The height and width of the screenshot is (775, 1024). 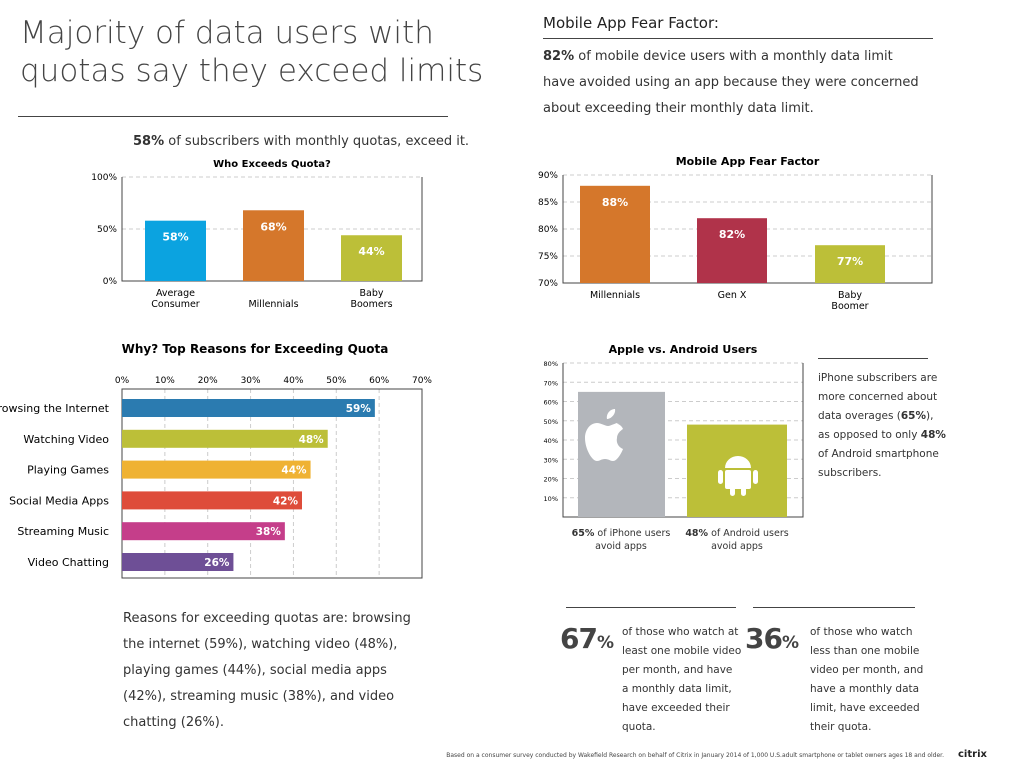 What do you see at coordinates (548, 176) in the screenshot?
I see `y-tick-label: 90%` at bounding box center [548, 176].